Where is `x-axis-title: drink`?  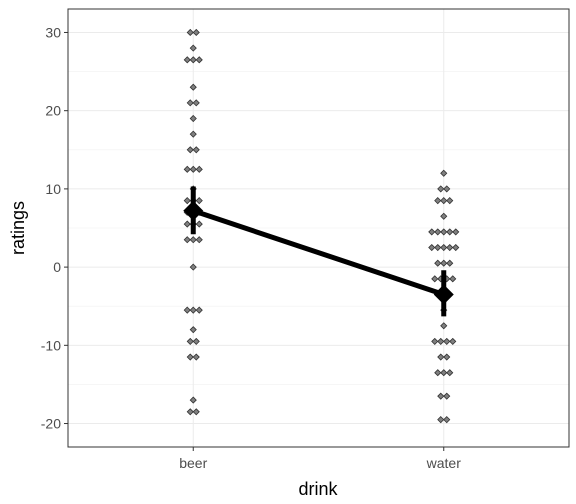 x-axis-title: drink is located at coordinates (318, 489).